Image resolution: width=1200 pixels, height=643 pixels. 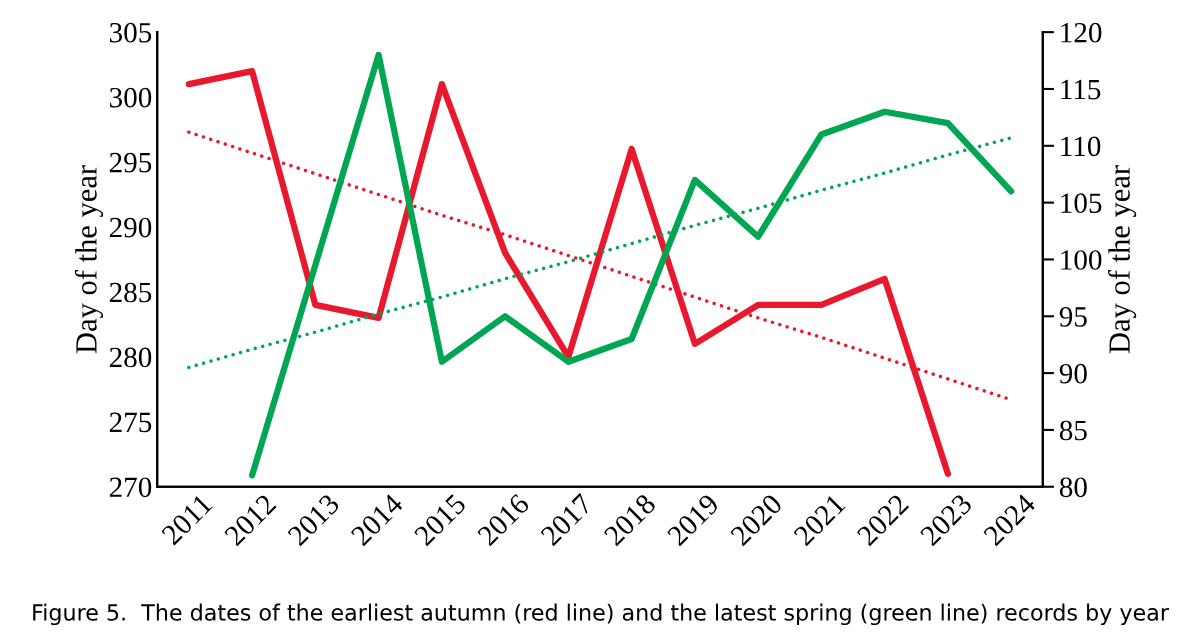 I want to click on caption: Figure 5. The dates of the earliest autumn (red line) and the latest spring (green line) records by year, so click(x=601, y=614).